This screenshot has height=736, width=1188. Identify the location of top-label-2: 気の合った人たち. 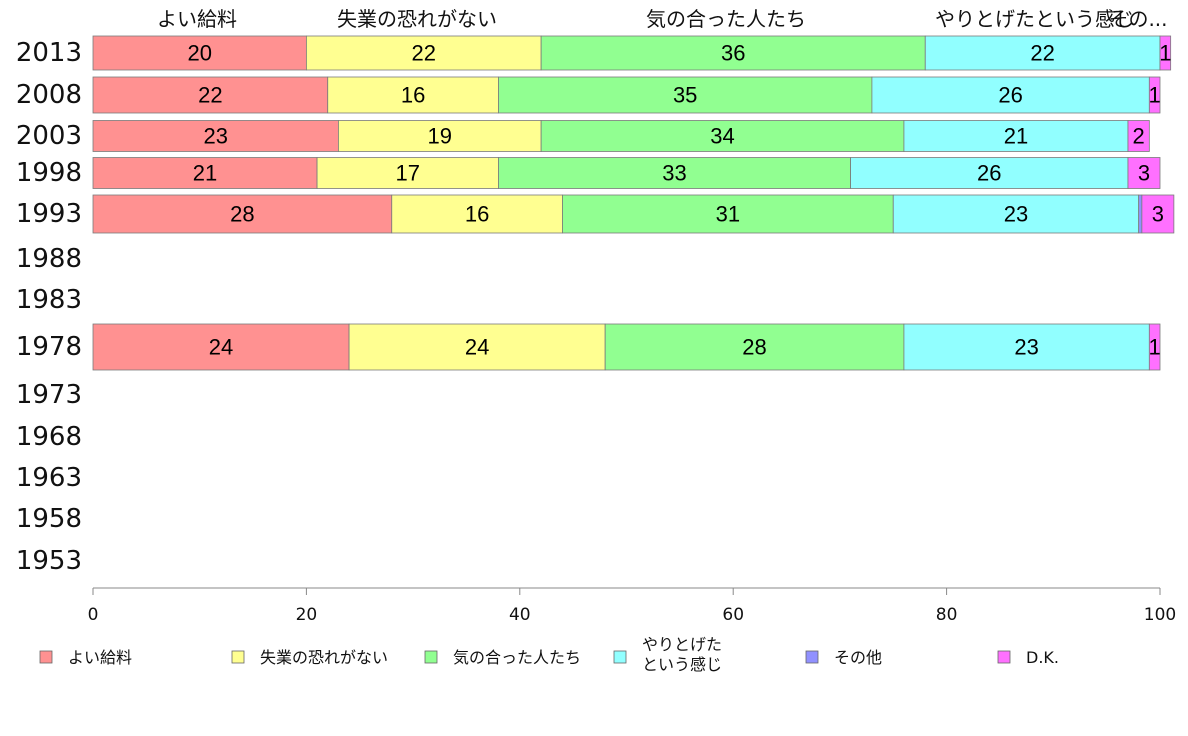
(726, 19).